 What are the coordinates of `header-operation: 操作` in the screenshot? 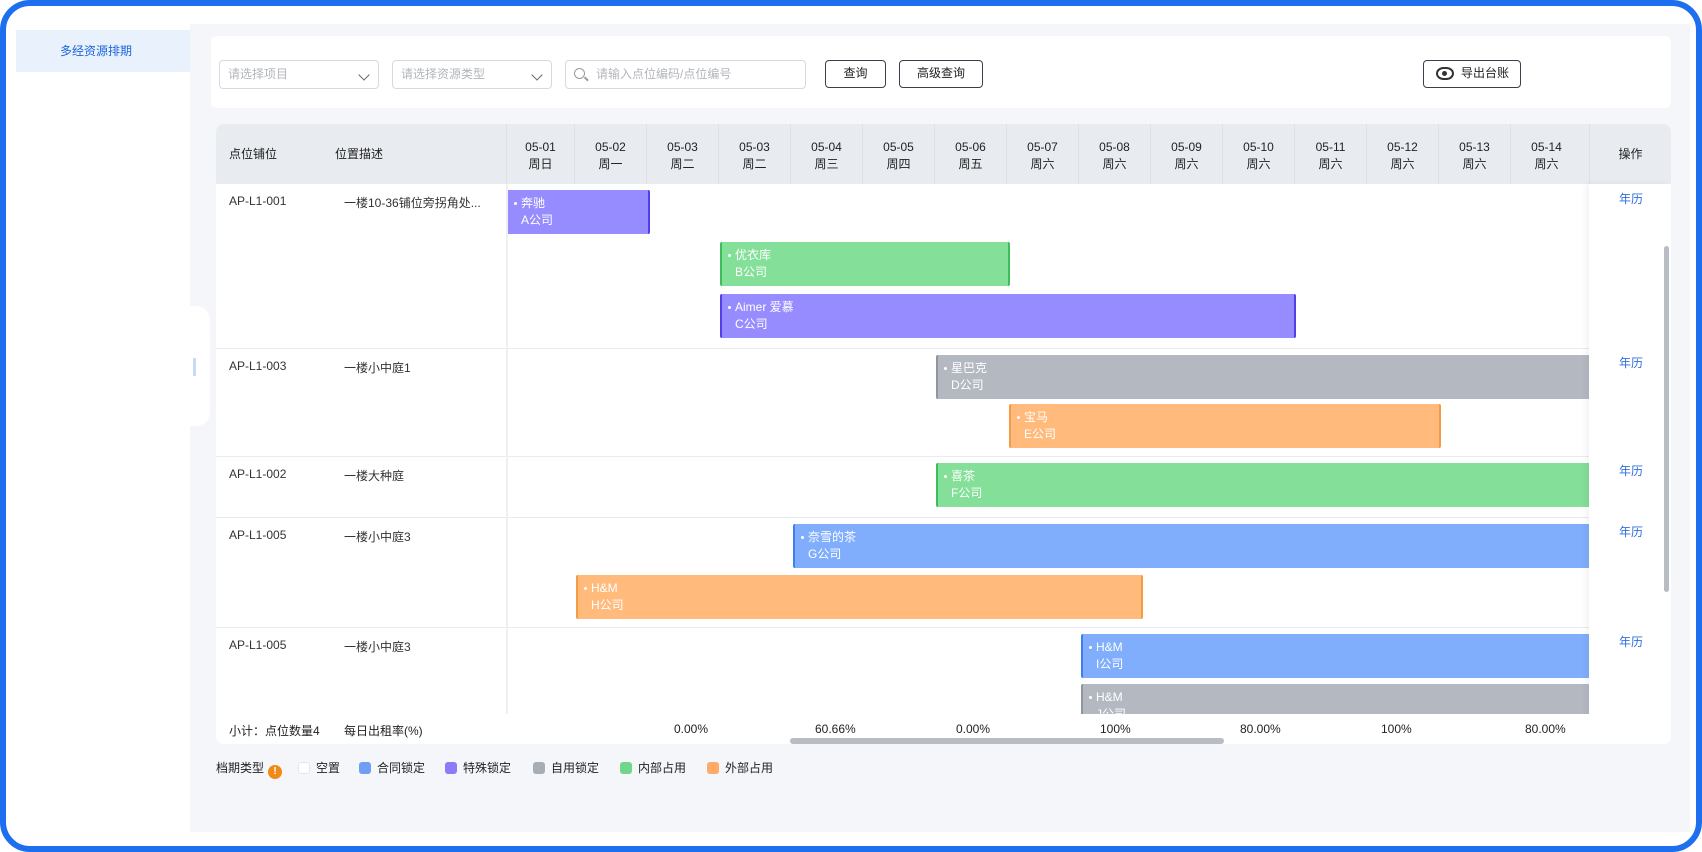 It's located at (1630, 154).